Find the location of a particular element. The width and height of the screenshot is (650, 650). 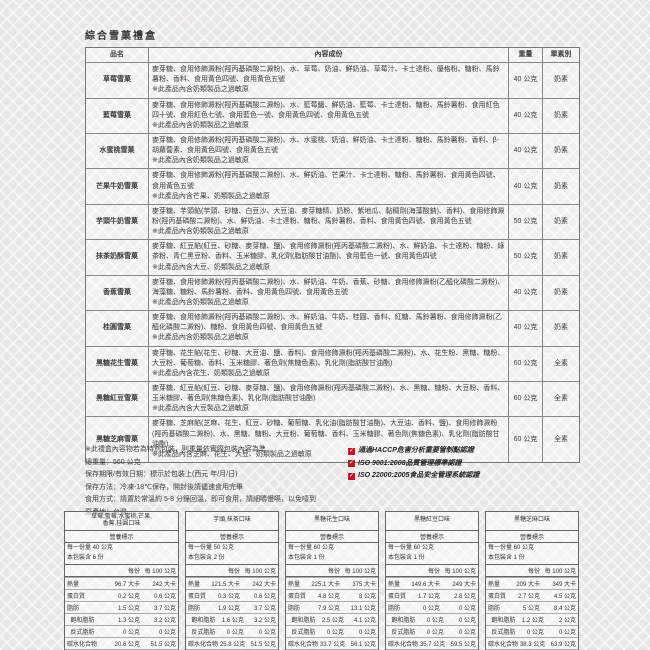

nutrition-panel-flavor-title: 芋頭,抹茶口味 is located at coordinates (232, 521).